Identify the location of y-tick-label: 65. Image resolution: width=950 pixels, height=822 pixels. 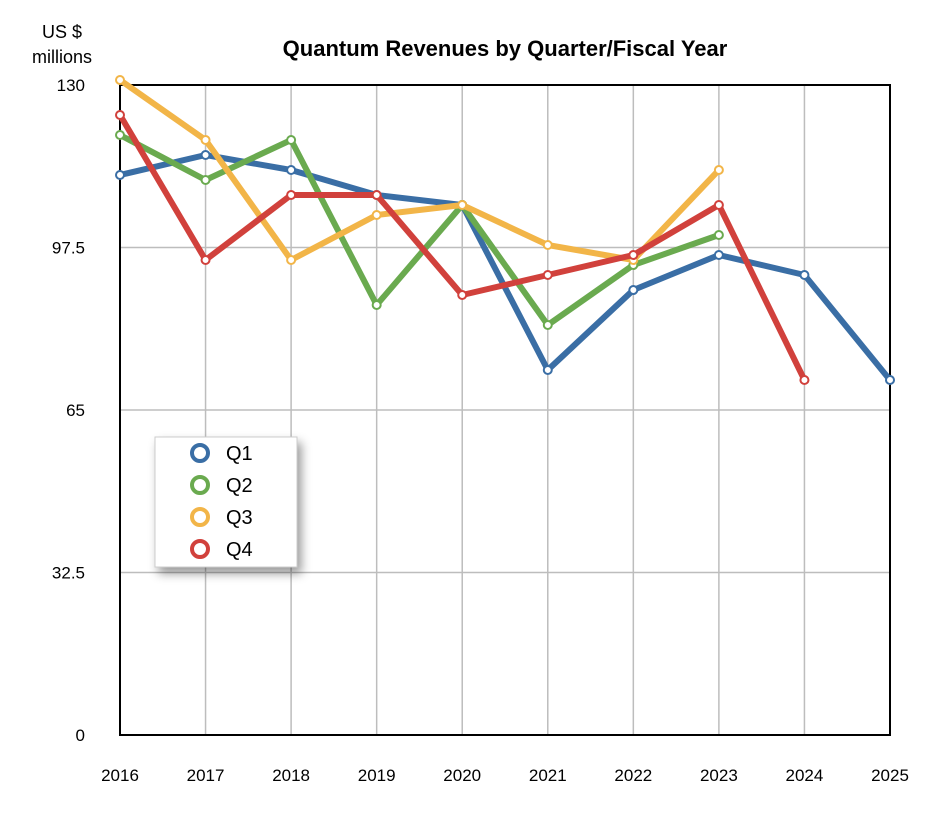
(75, 410).